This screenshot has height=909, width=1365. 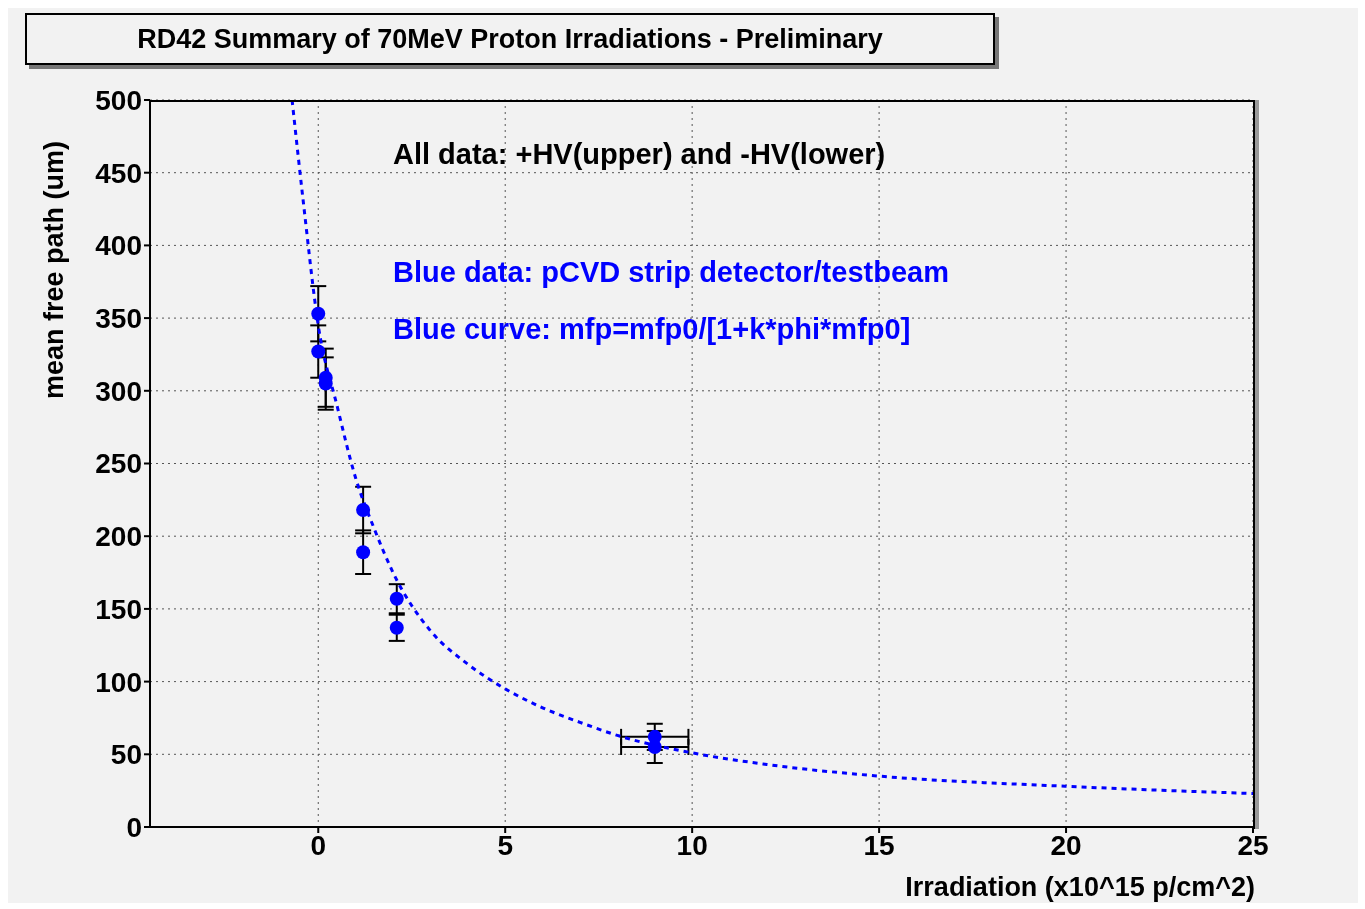 What do you see at coordinates (118, 100) in the screenshot?
I see `y-tick-label: 500` at bounding box center [118, 100].